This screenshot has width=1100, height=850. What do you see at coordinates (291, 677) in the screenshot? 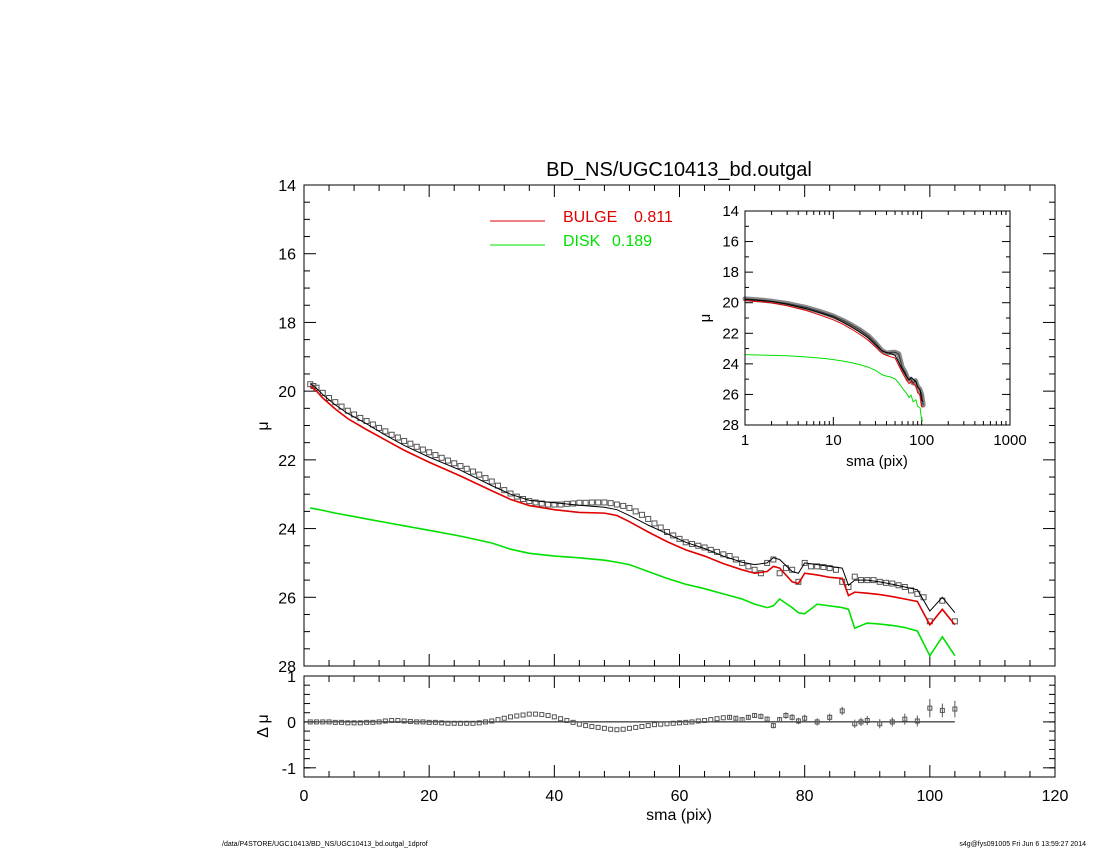
I see `residual-y-tick-label: 1` at bounding box center [291, 677].